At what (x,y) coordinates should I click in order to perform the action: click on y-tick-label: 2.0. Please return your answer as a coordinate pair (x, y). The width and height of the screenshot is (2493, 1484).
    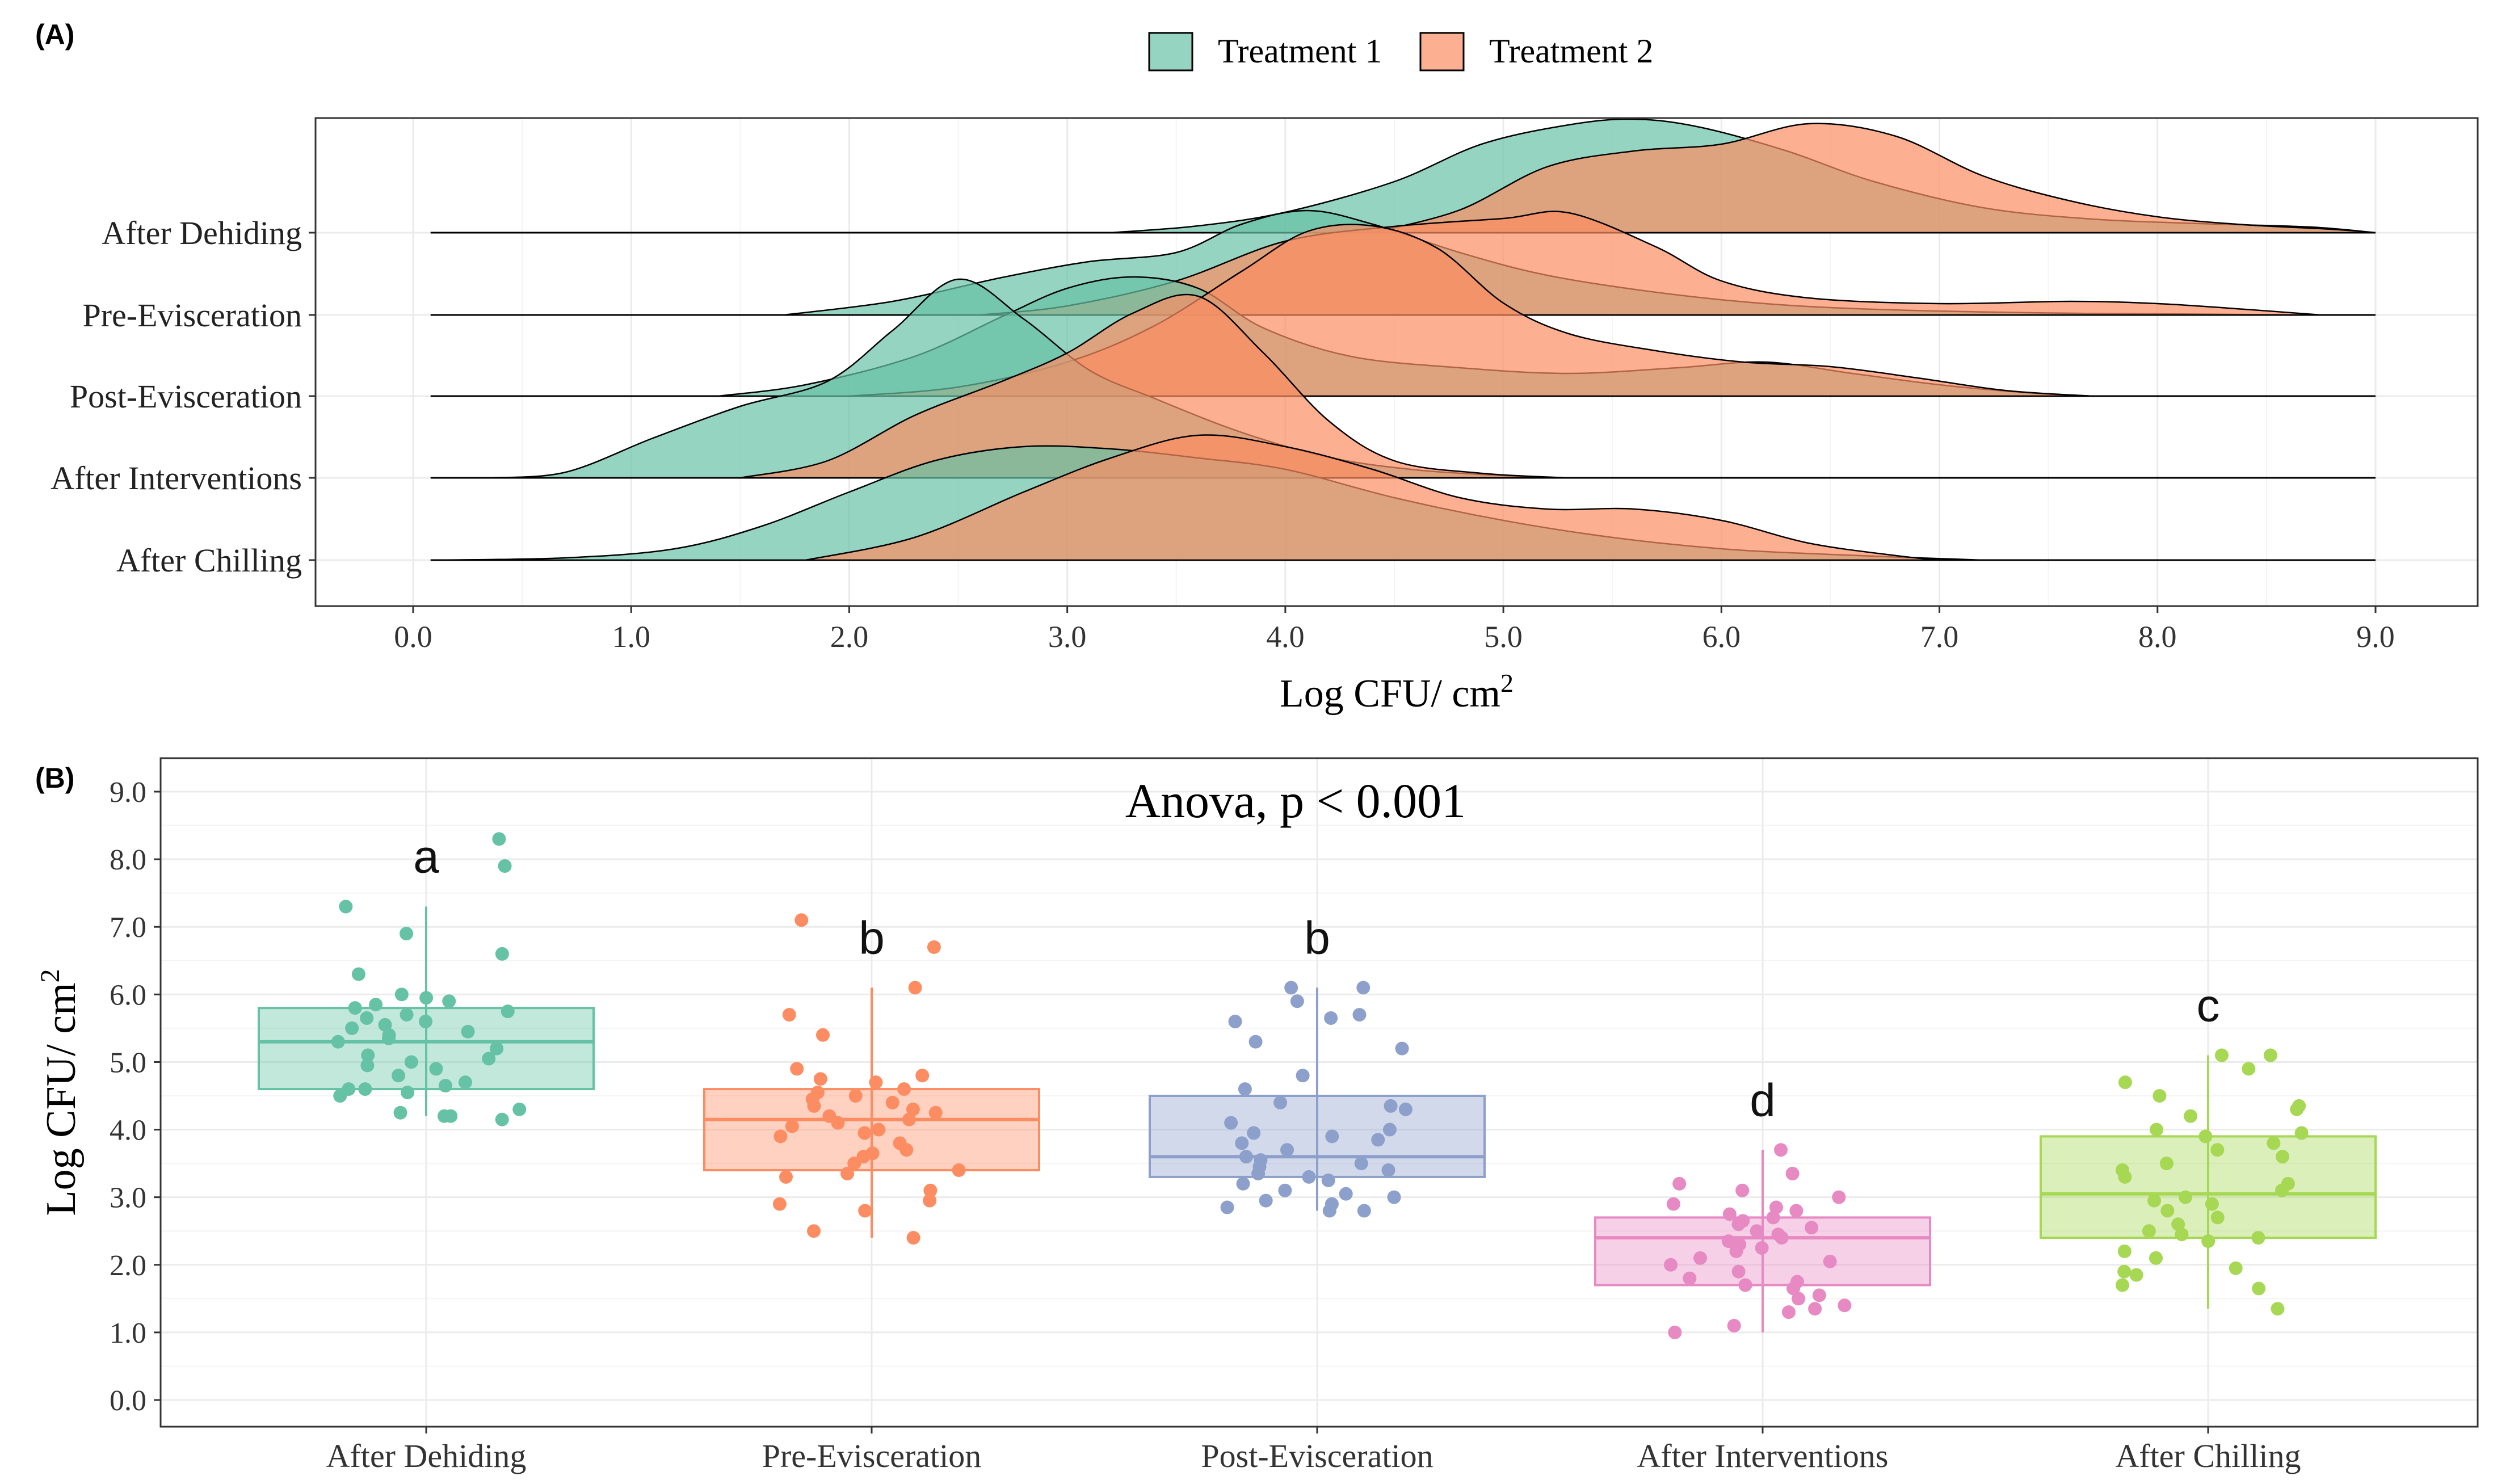
    Looking at the image, I should click on (128, 1266).